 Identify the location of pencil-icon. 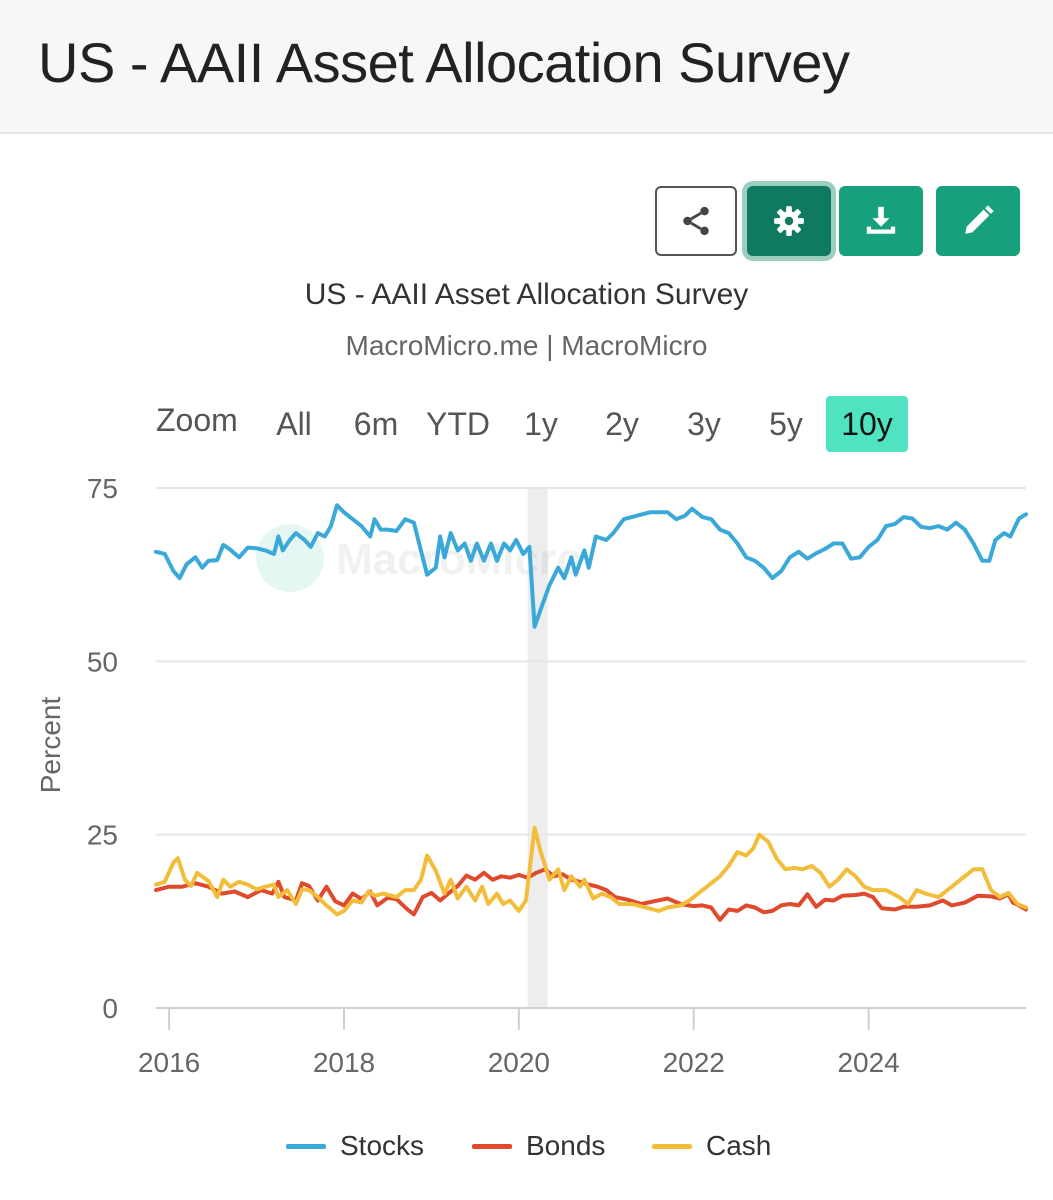
(979, 219).